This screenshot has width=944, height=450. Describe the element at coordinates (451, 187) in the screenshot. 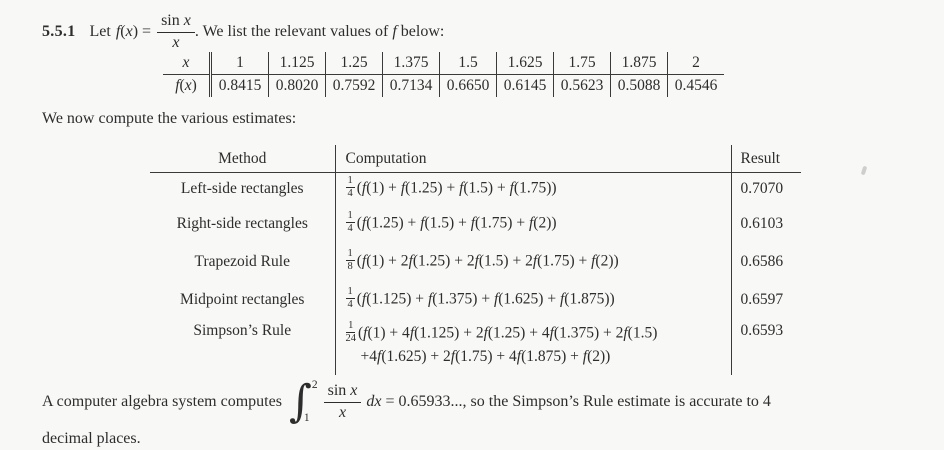

I see `computation-expression: 1 4 (f(1) + f(1.25) + f(1.5) + f(1.75))` at that location.